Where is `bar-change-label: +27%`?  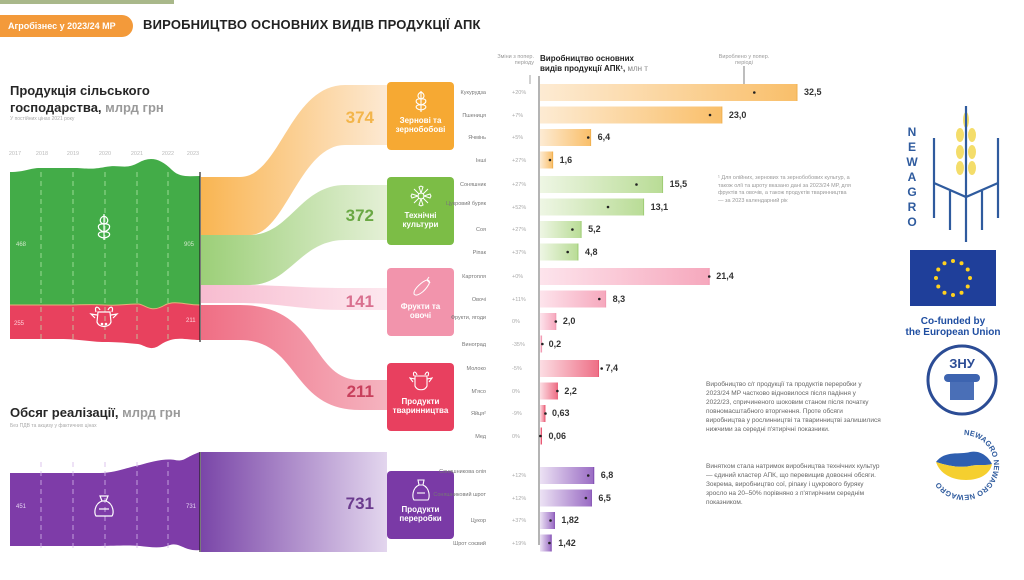
bar-change-label: +27% is located at coordinates (519, 185).